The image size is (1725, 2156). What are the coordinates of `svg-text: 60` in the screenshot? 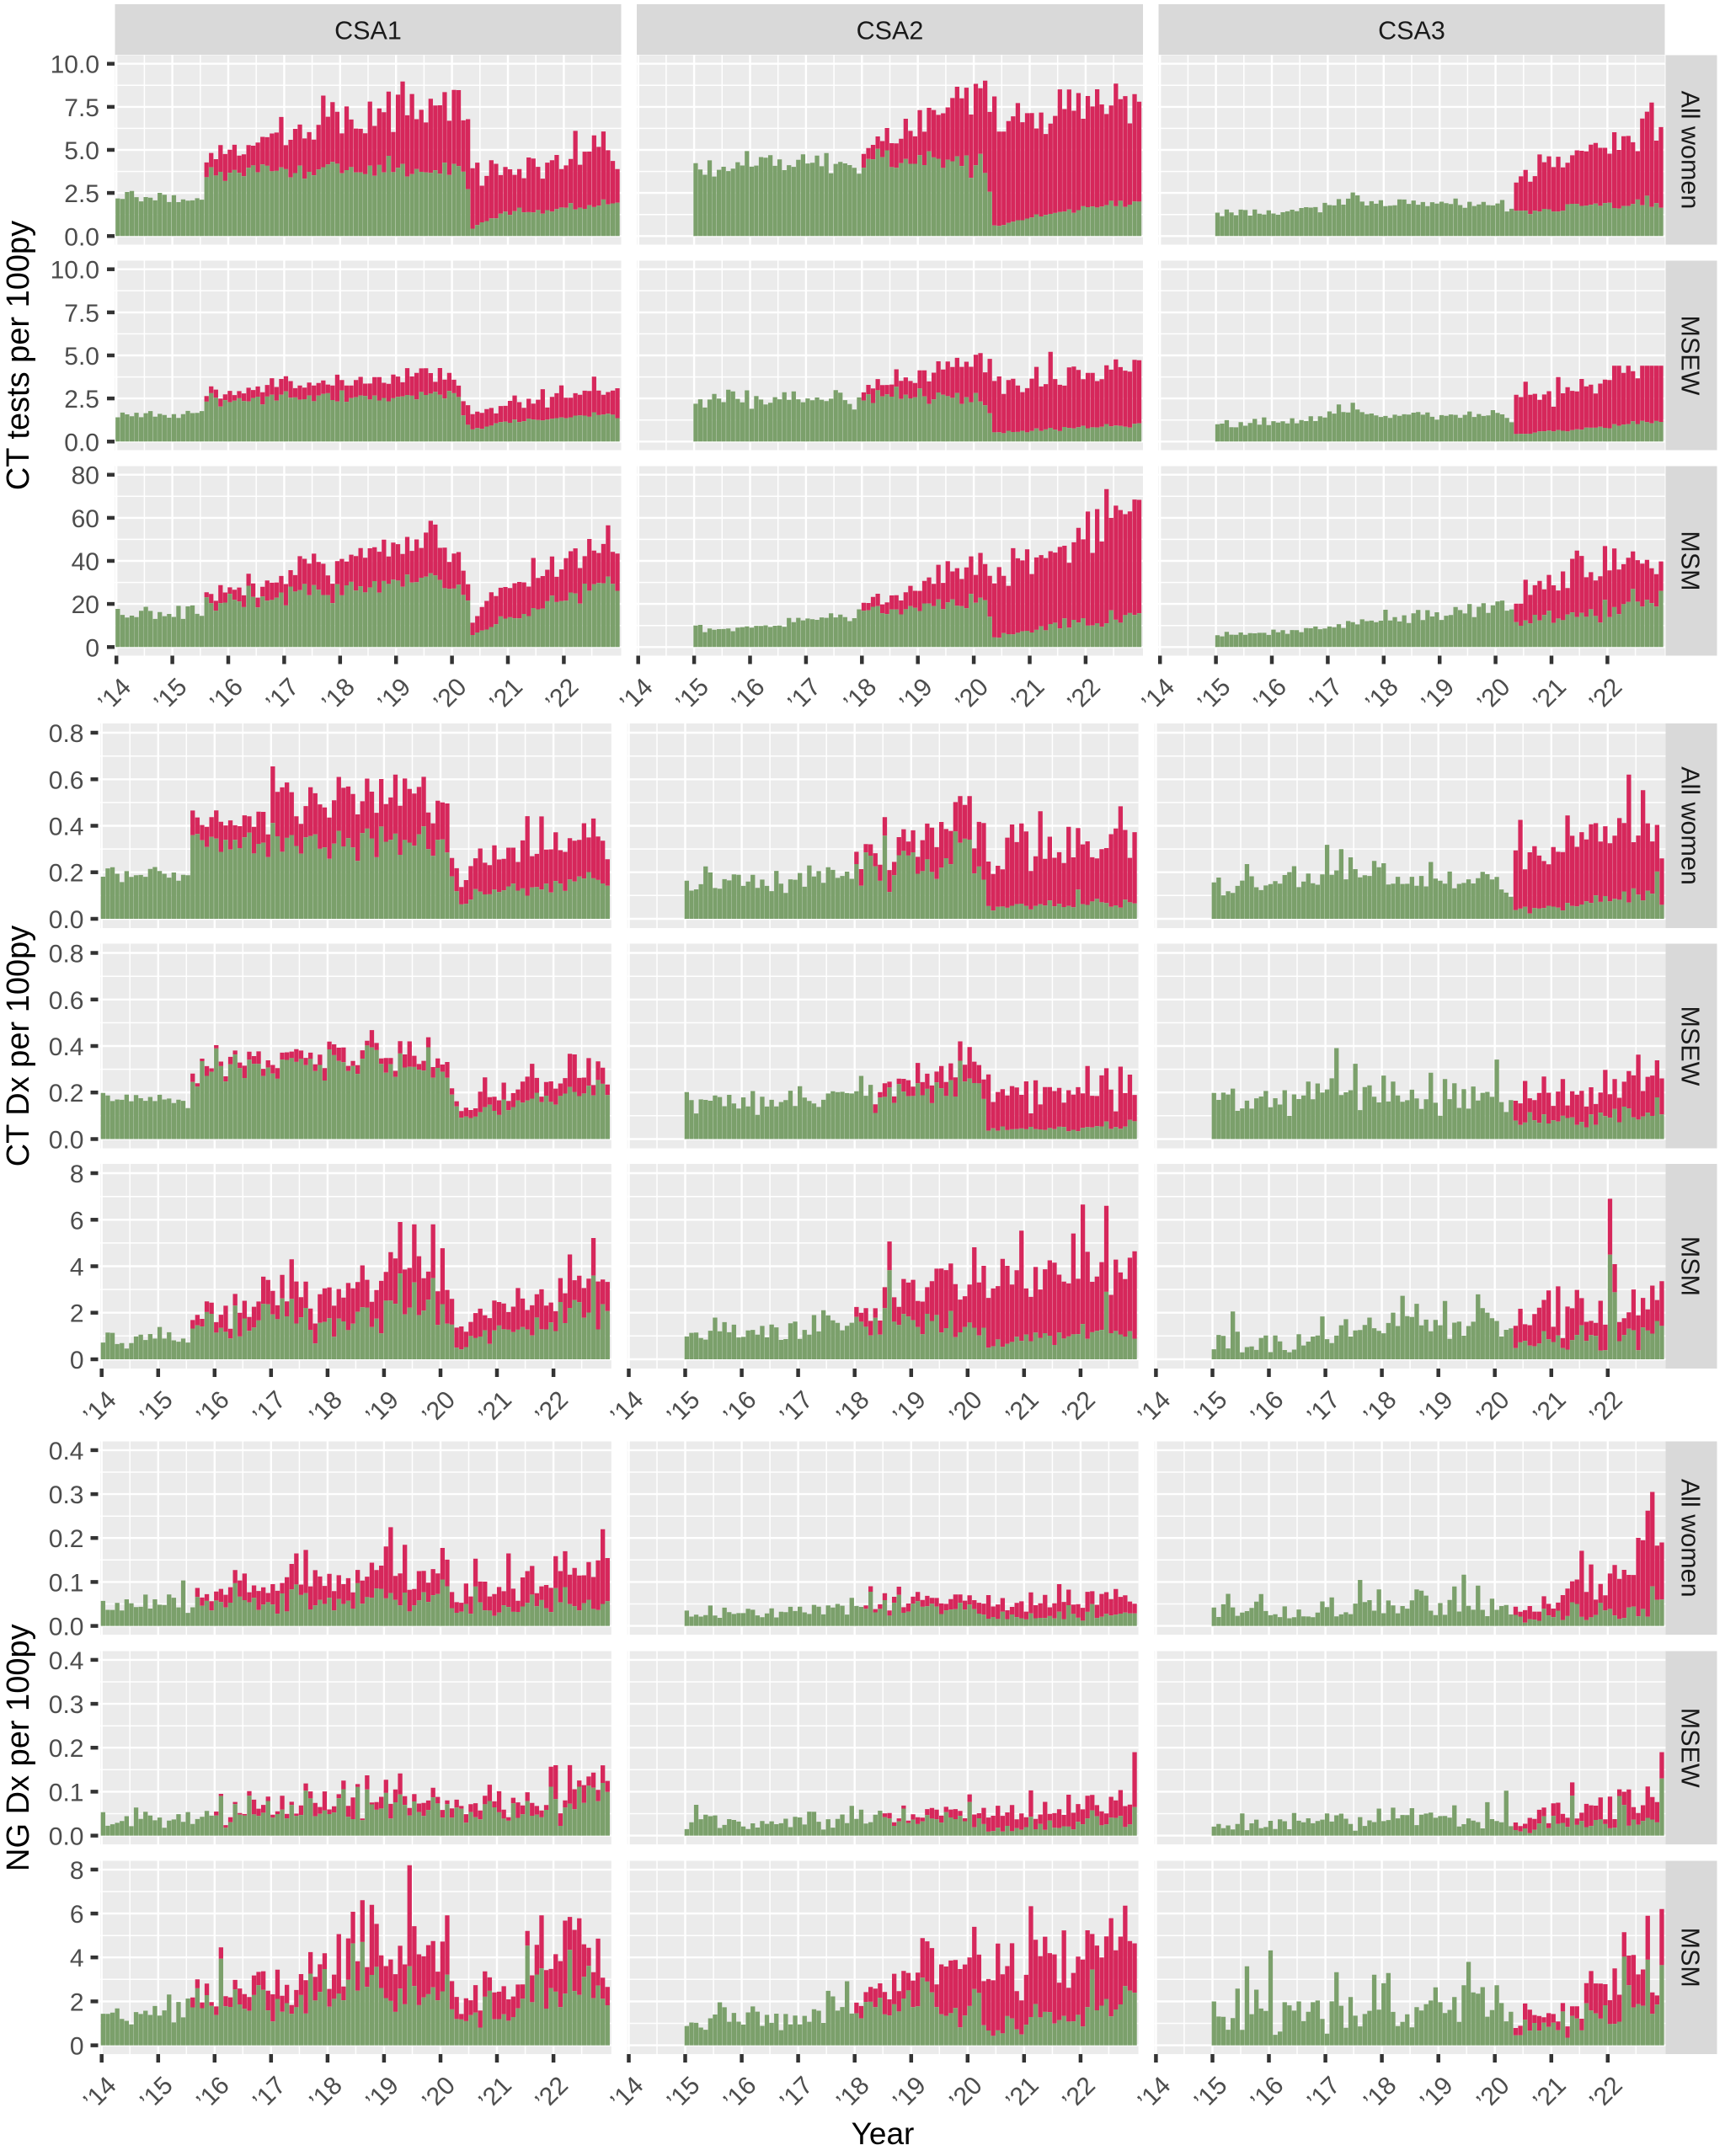 It's located at (85, 519).